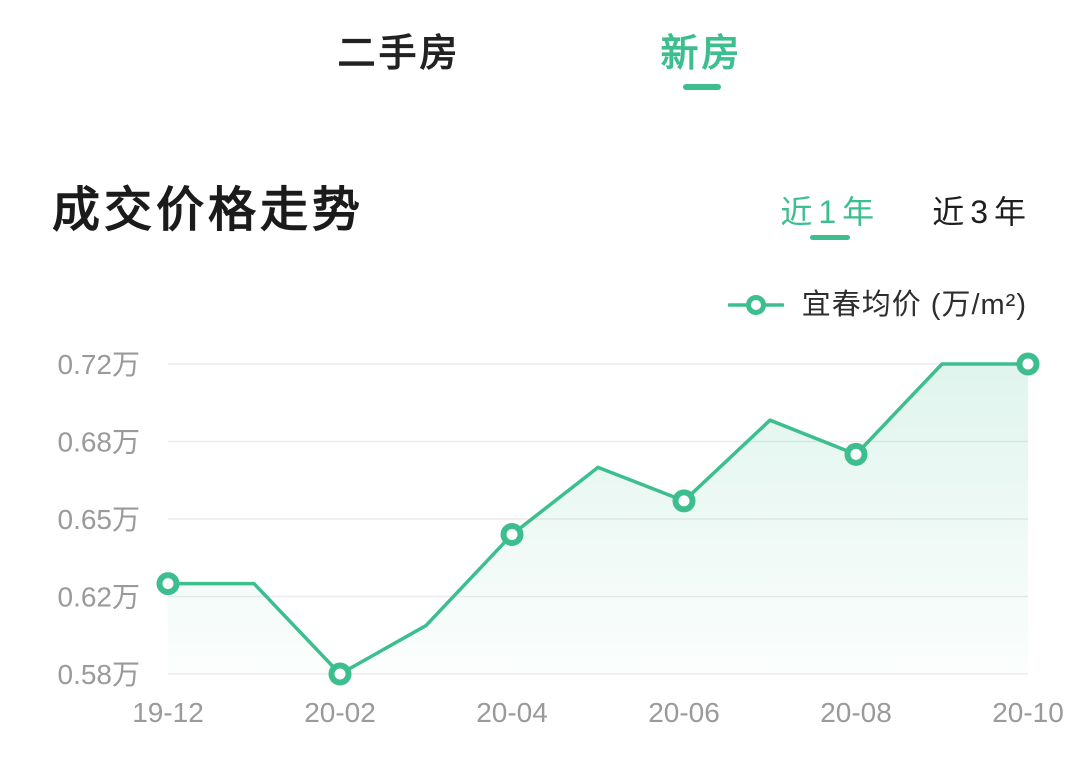 Image resolution: width=1080 pixels, height=757 pixels. What do you see at coordinates (399, 54) in the screenshot?
I see `tab-secondhand-label: 二手房` at bounding box center [399, 54].